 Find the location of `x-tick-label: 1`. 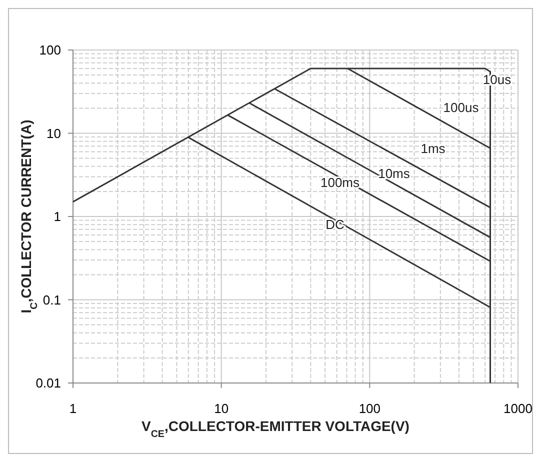

x-tick-label: 1 is located at coordinates (73, 408).